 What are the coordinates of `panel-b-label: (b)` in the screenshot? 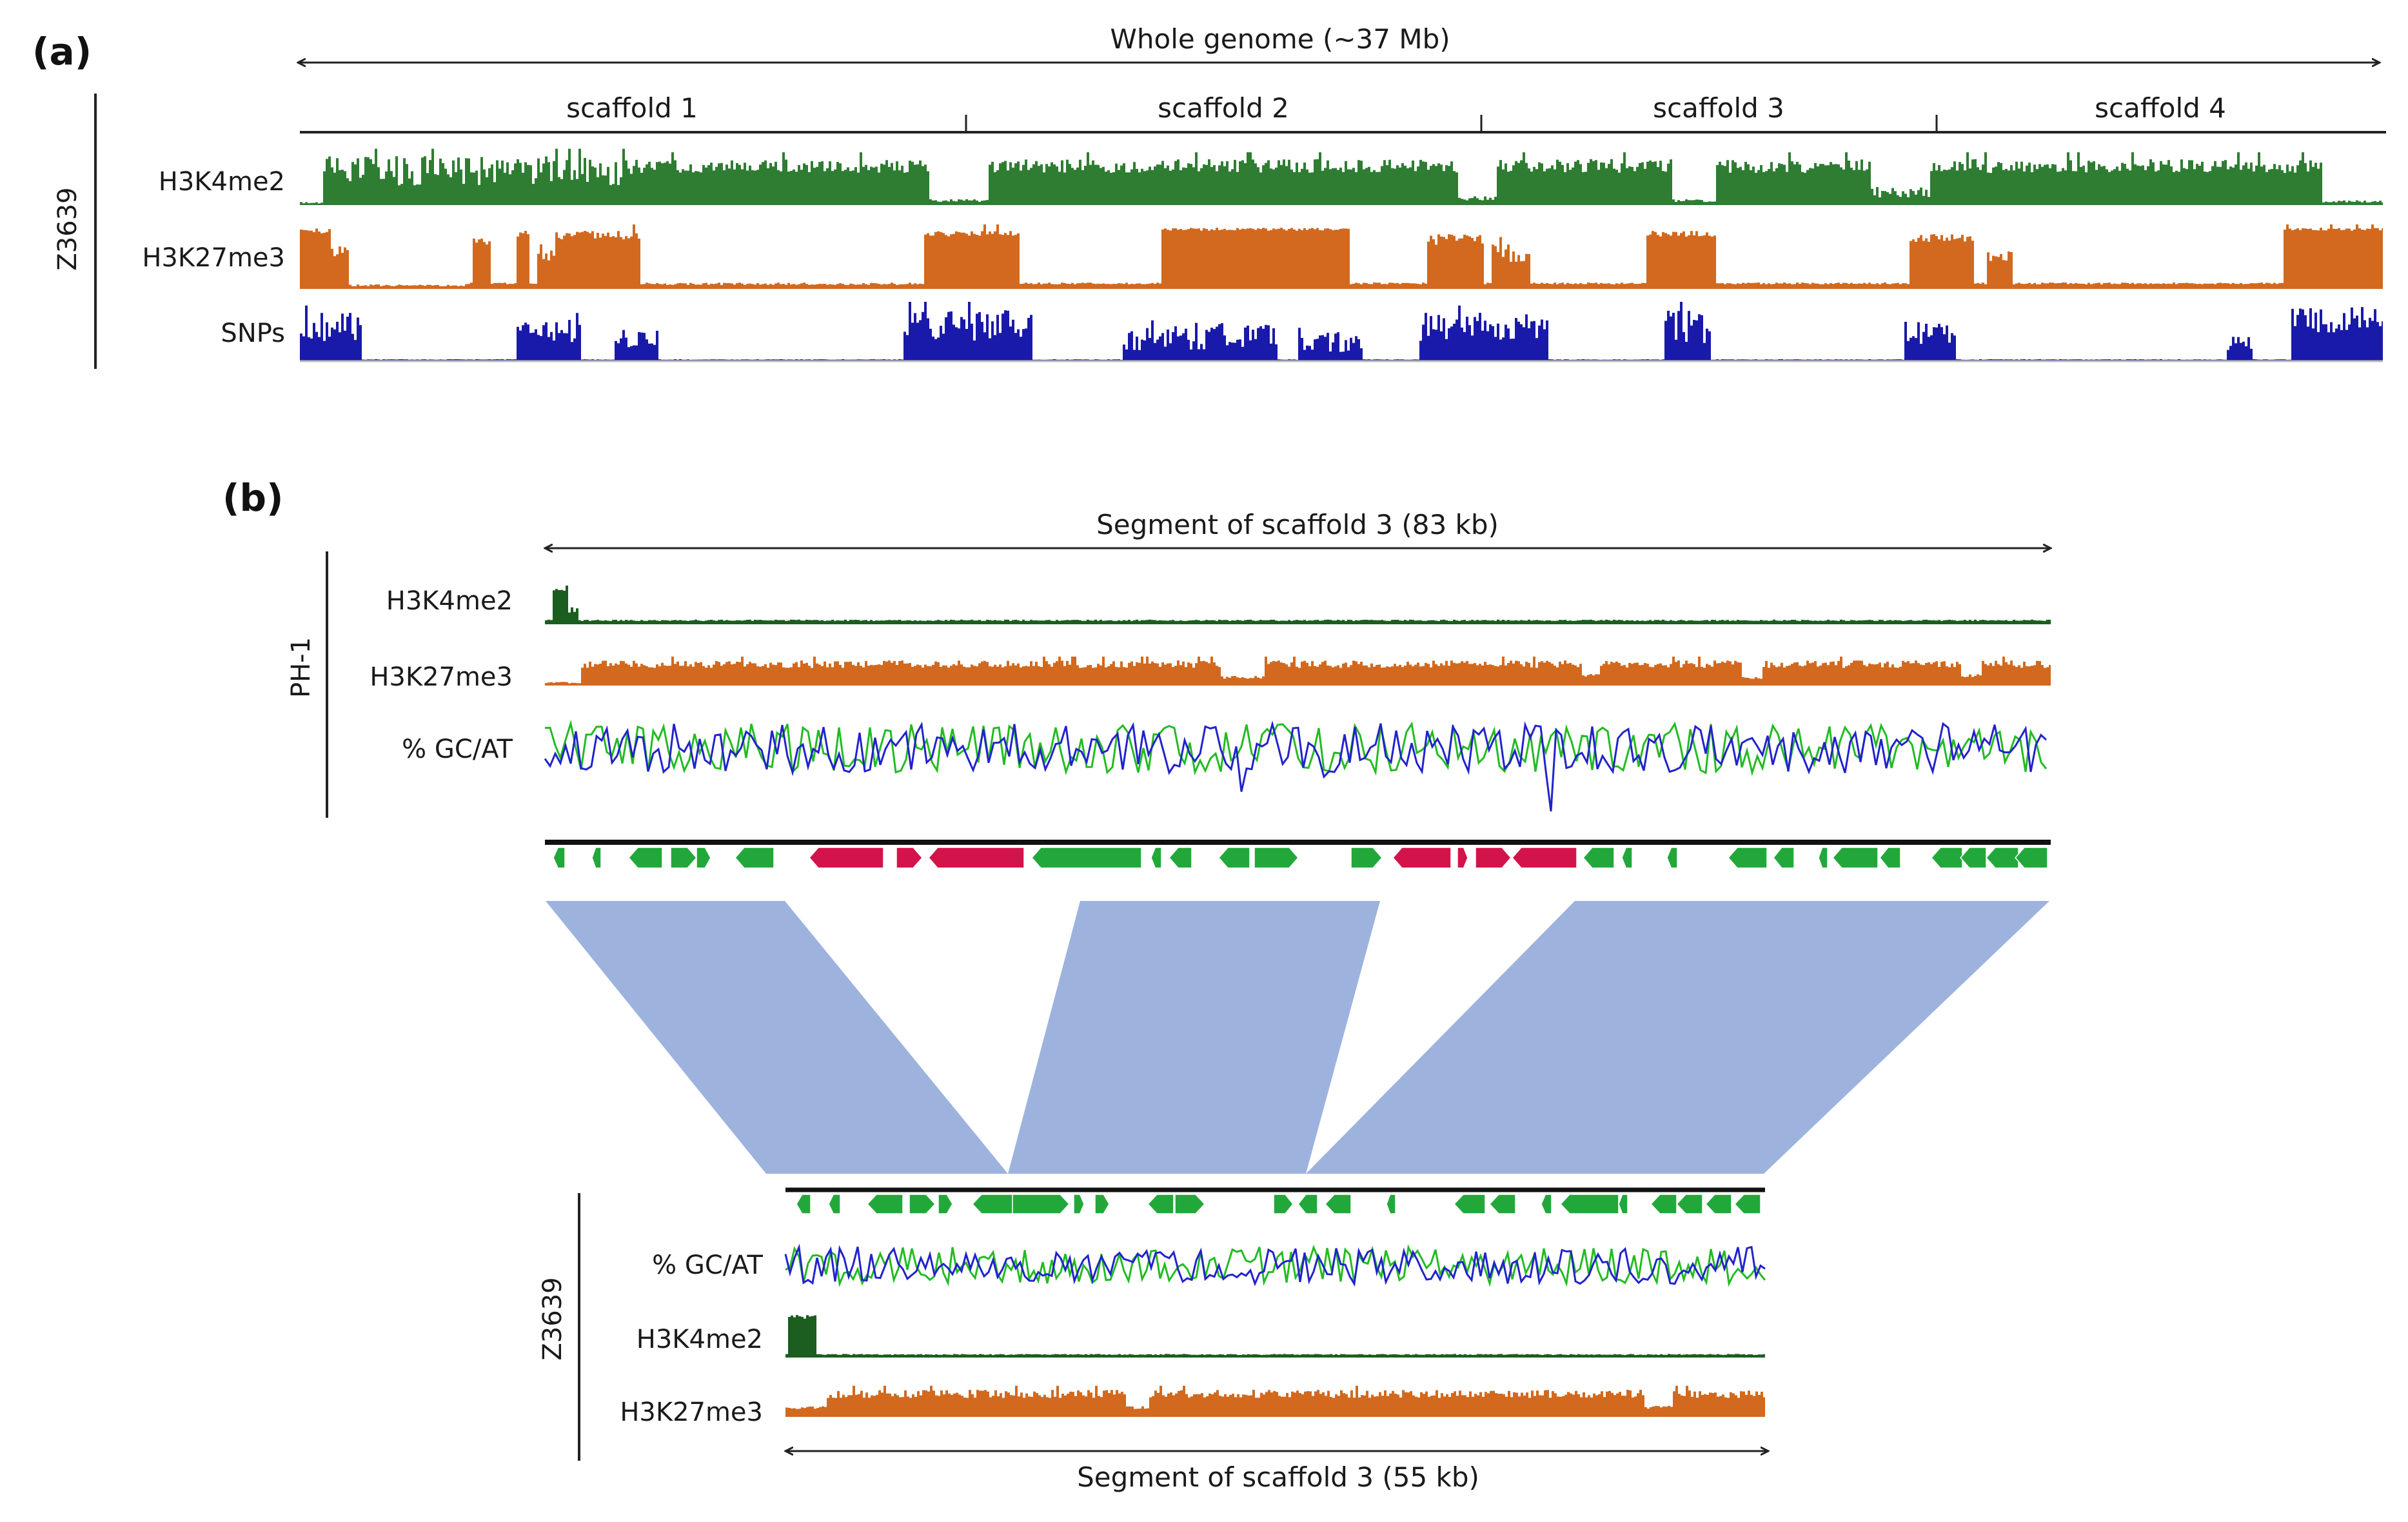 It's located at (253, 498).